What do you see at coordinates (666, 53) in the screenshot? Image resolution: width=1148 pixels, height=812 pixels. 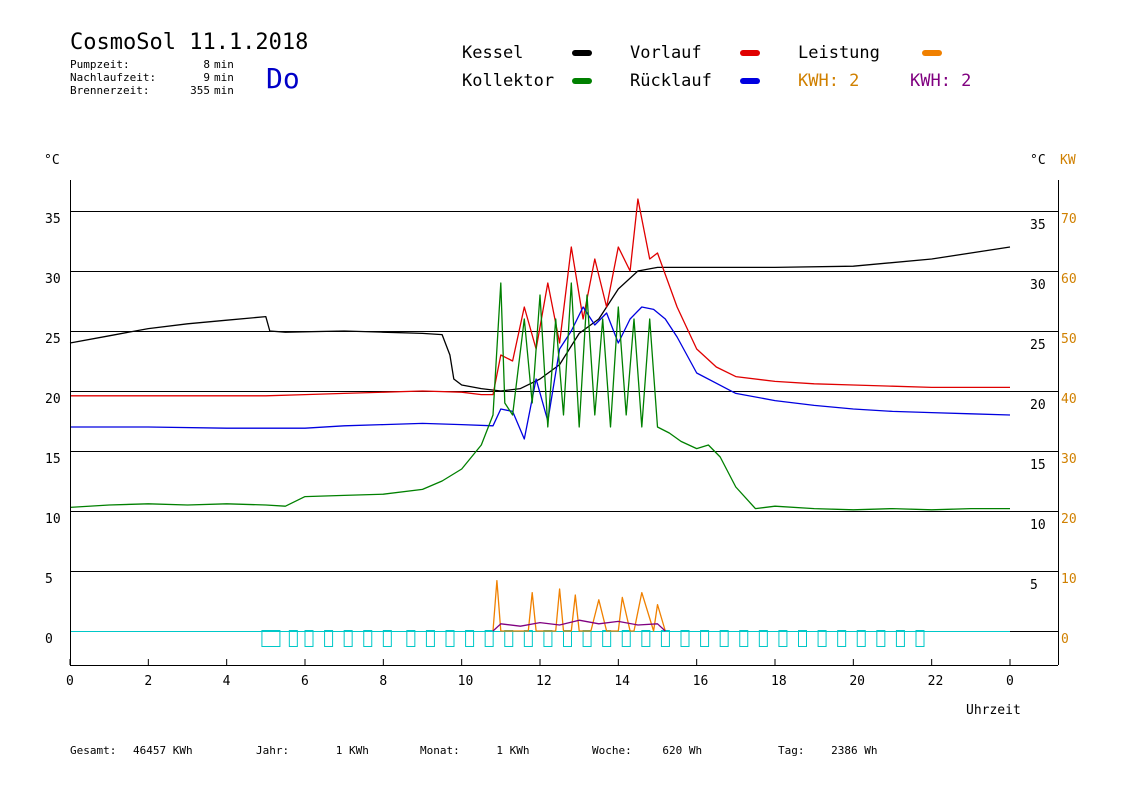 I see `legend-vorlauf-label: Vorlauf` at bounding box center [666, 53].